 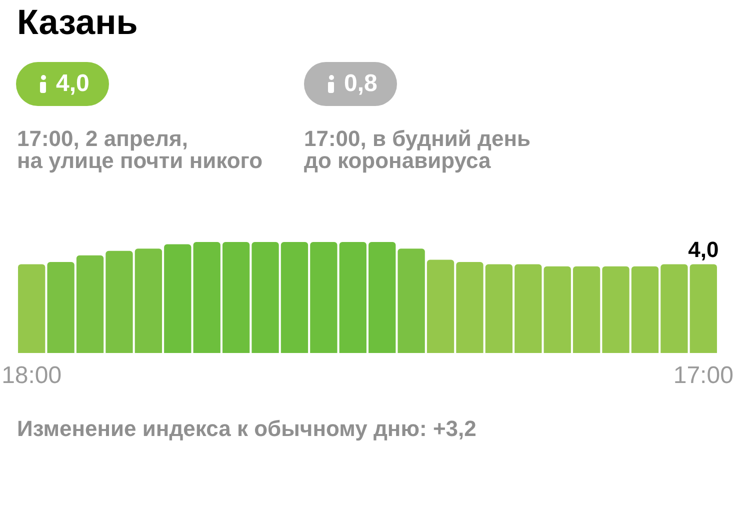 What do you see at coordinates (32, 375) in the screenshot?
I see `x-tick-label: 18:00` at bounding box center [32, 375].